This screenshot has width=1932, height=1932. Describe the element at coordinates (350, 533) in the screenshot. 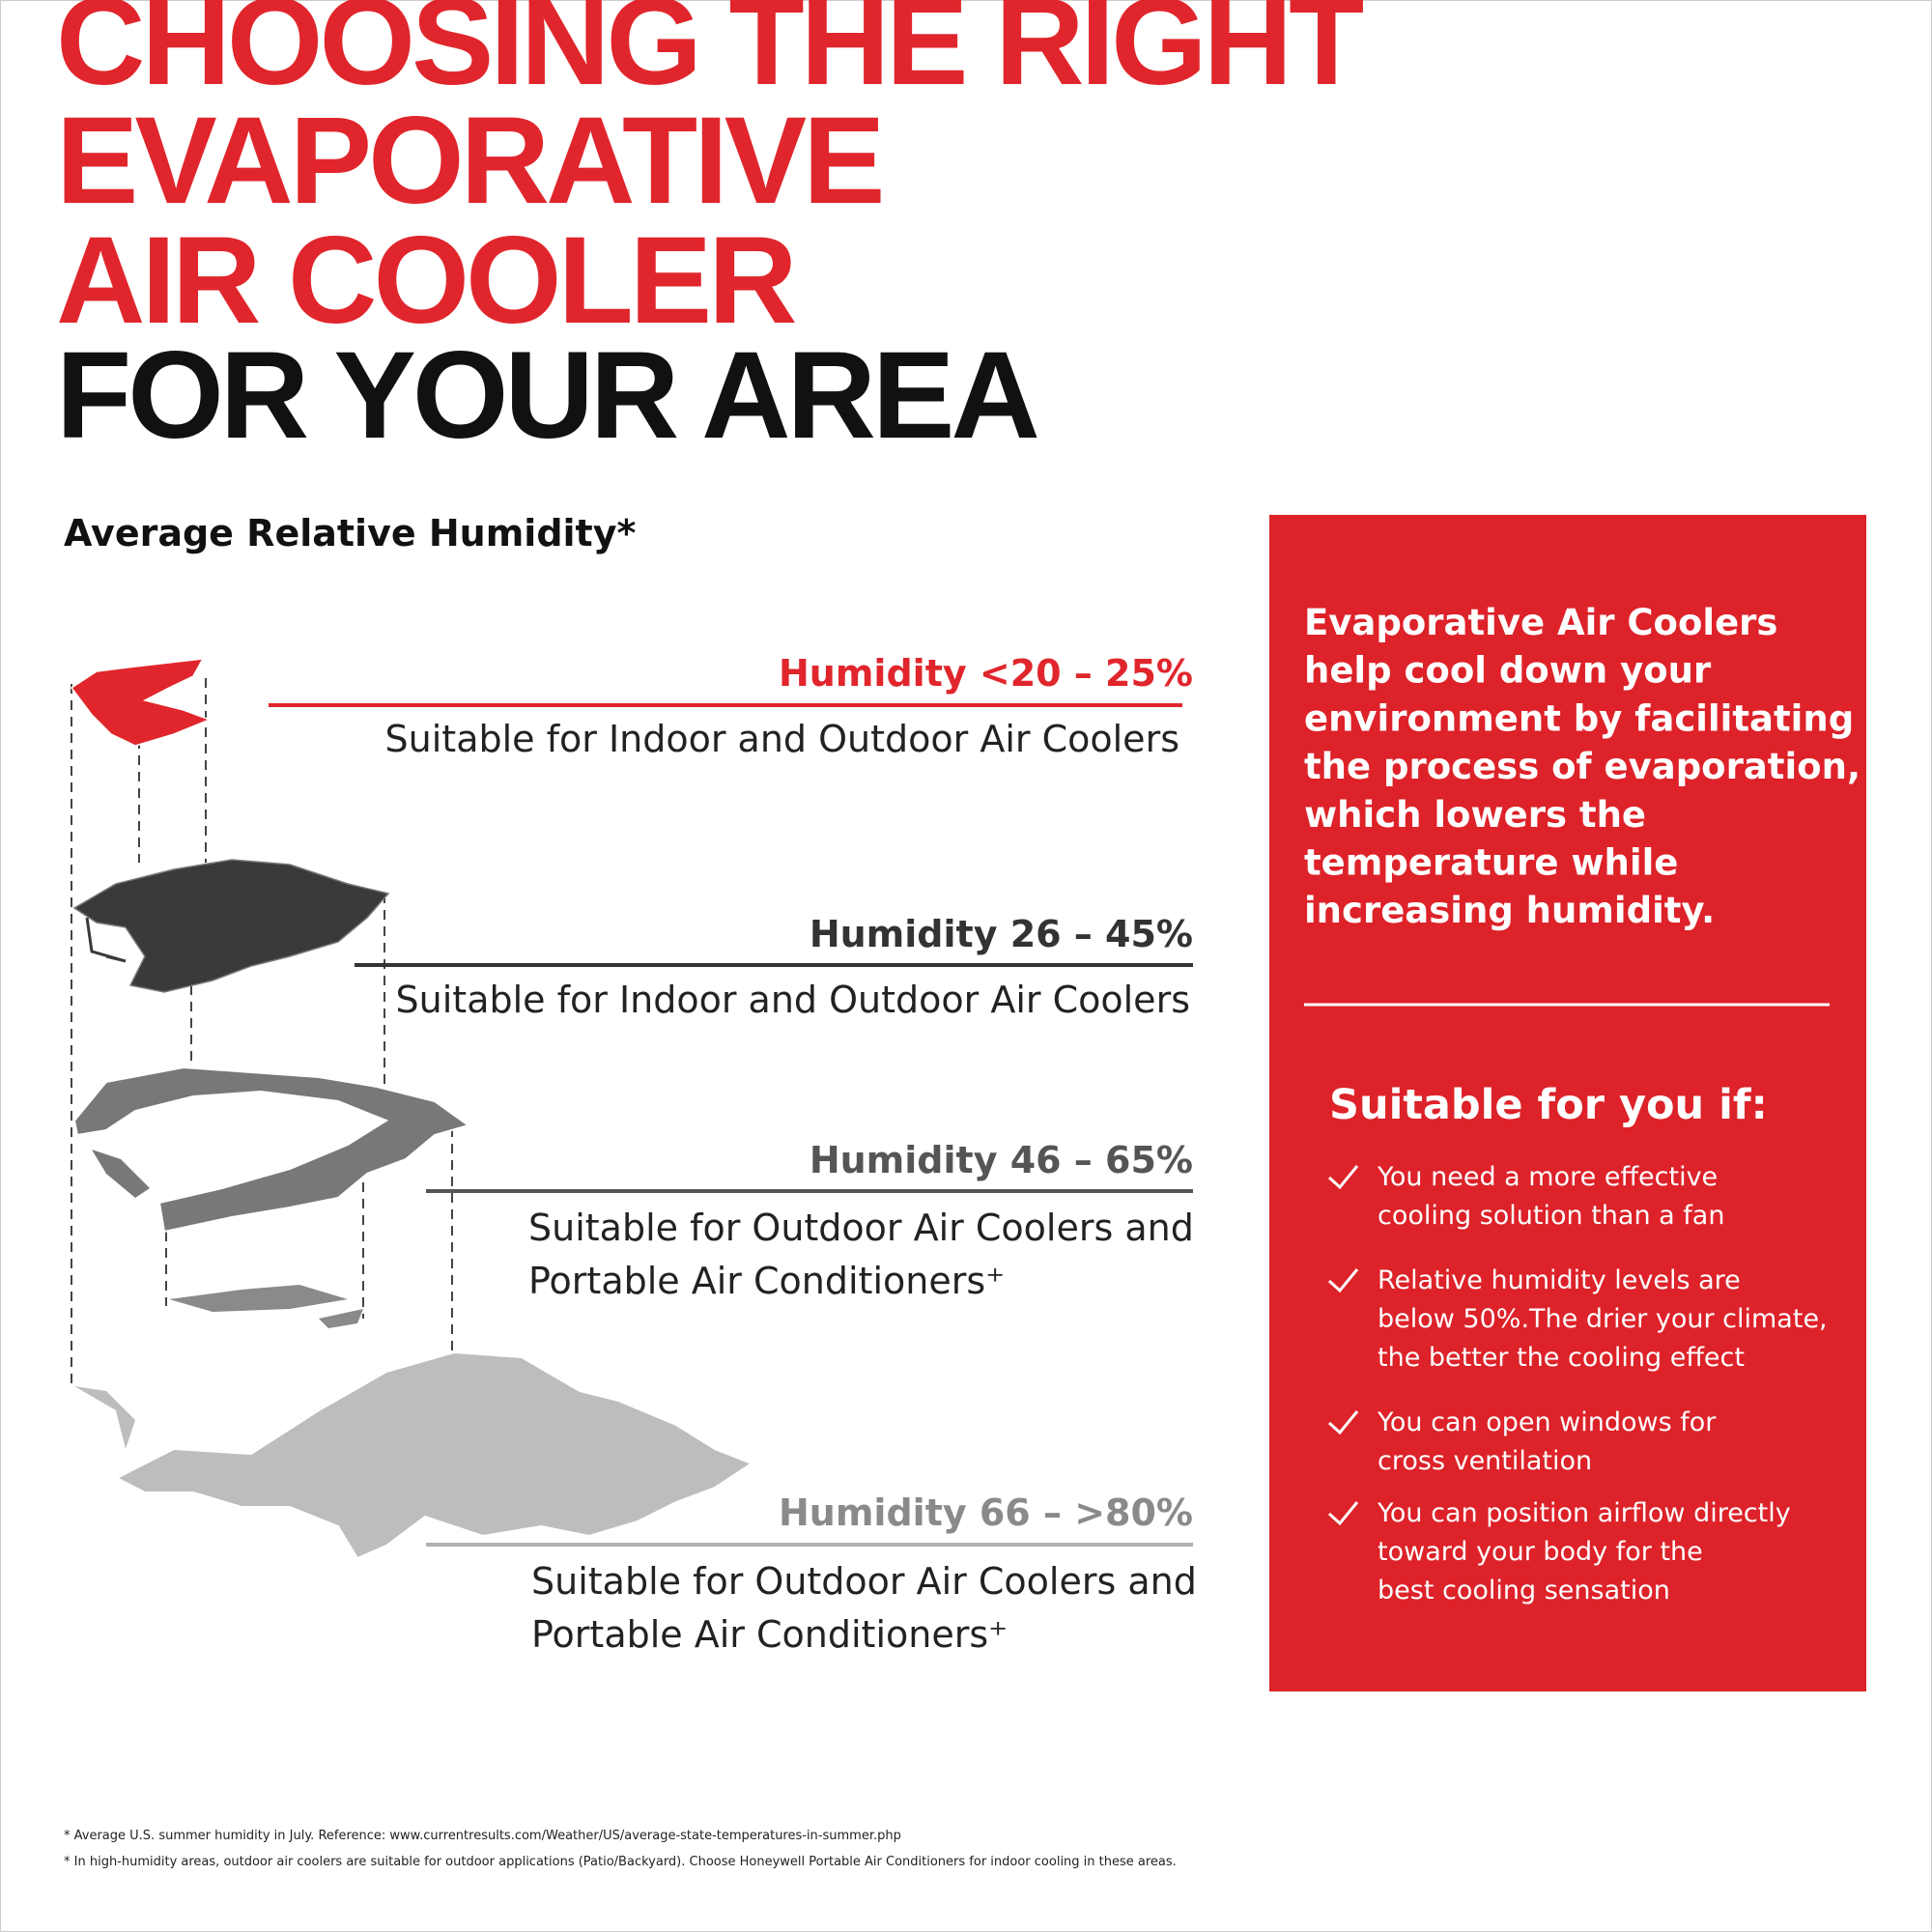

I see `subtitle: Average Relative Humidity*` at that location.